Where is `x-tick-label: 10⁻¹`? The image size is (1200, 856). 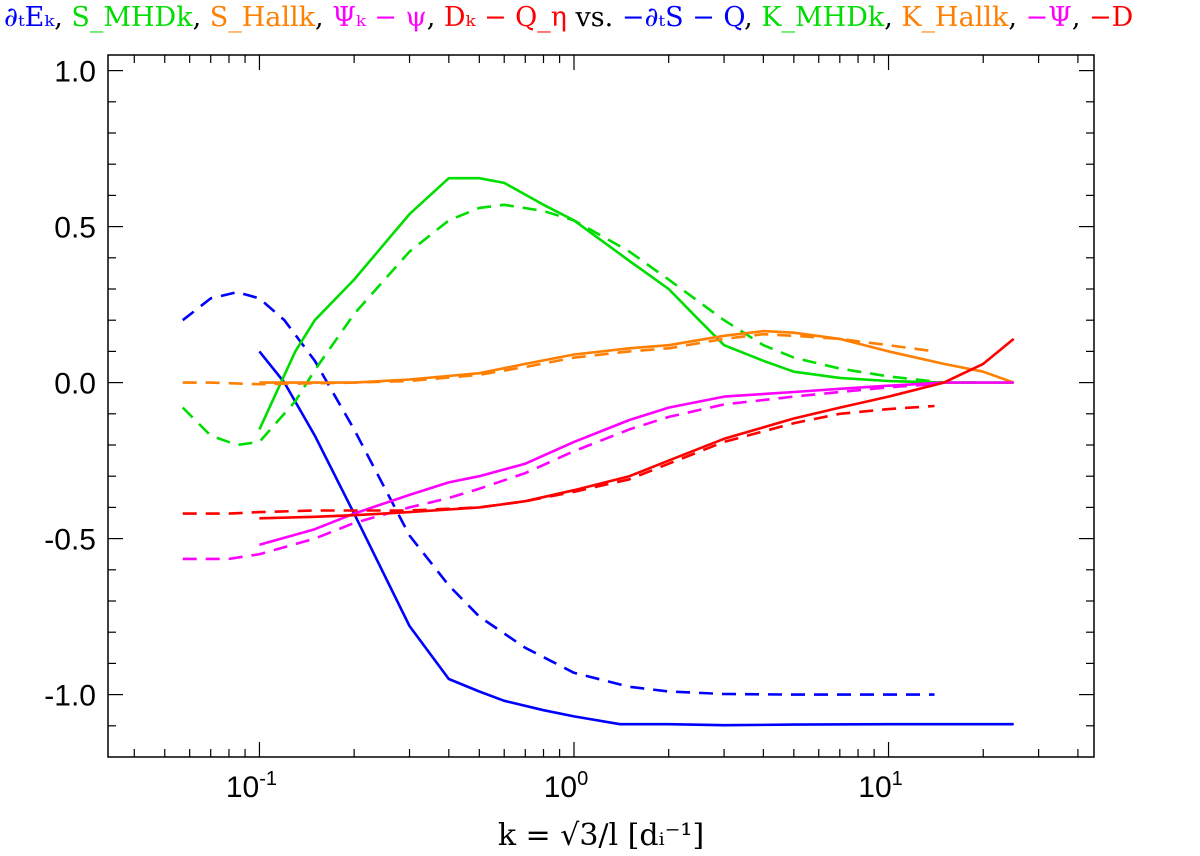 x-tick-label: 10⁻¹ is located at coordinates (251, 786).